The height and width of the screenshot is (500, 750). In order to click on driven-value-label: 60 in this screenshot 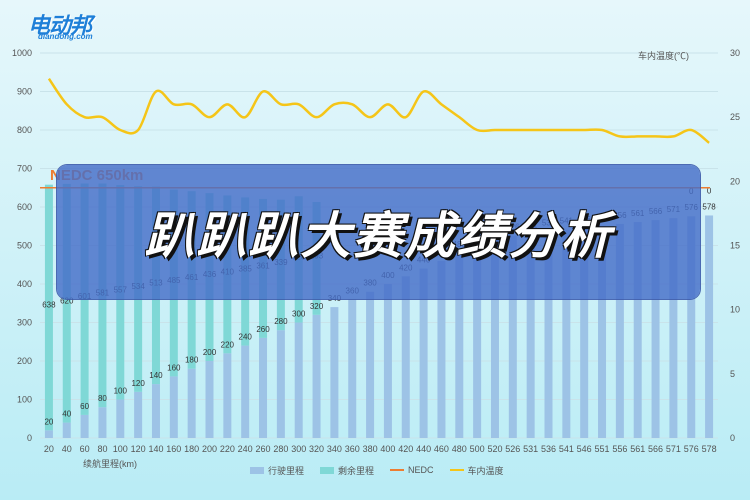, I will do `click(84, 406)`.